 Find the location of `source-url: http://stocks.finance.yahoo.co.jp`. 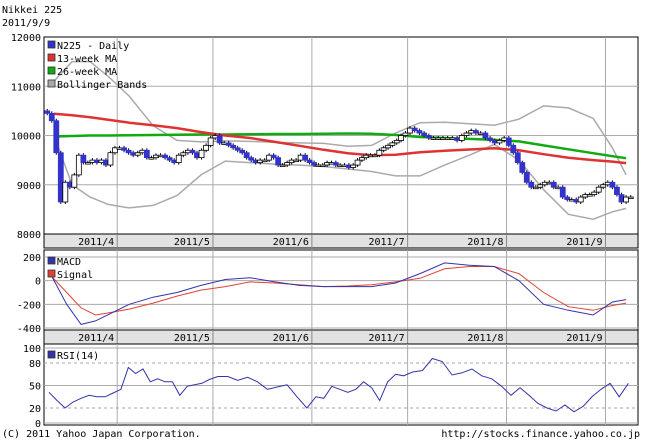

source-url: http://stocks.finance.yahoo.co.jp is located at coordinates (540, 434).